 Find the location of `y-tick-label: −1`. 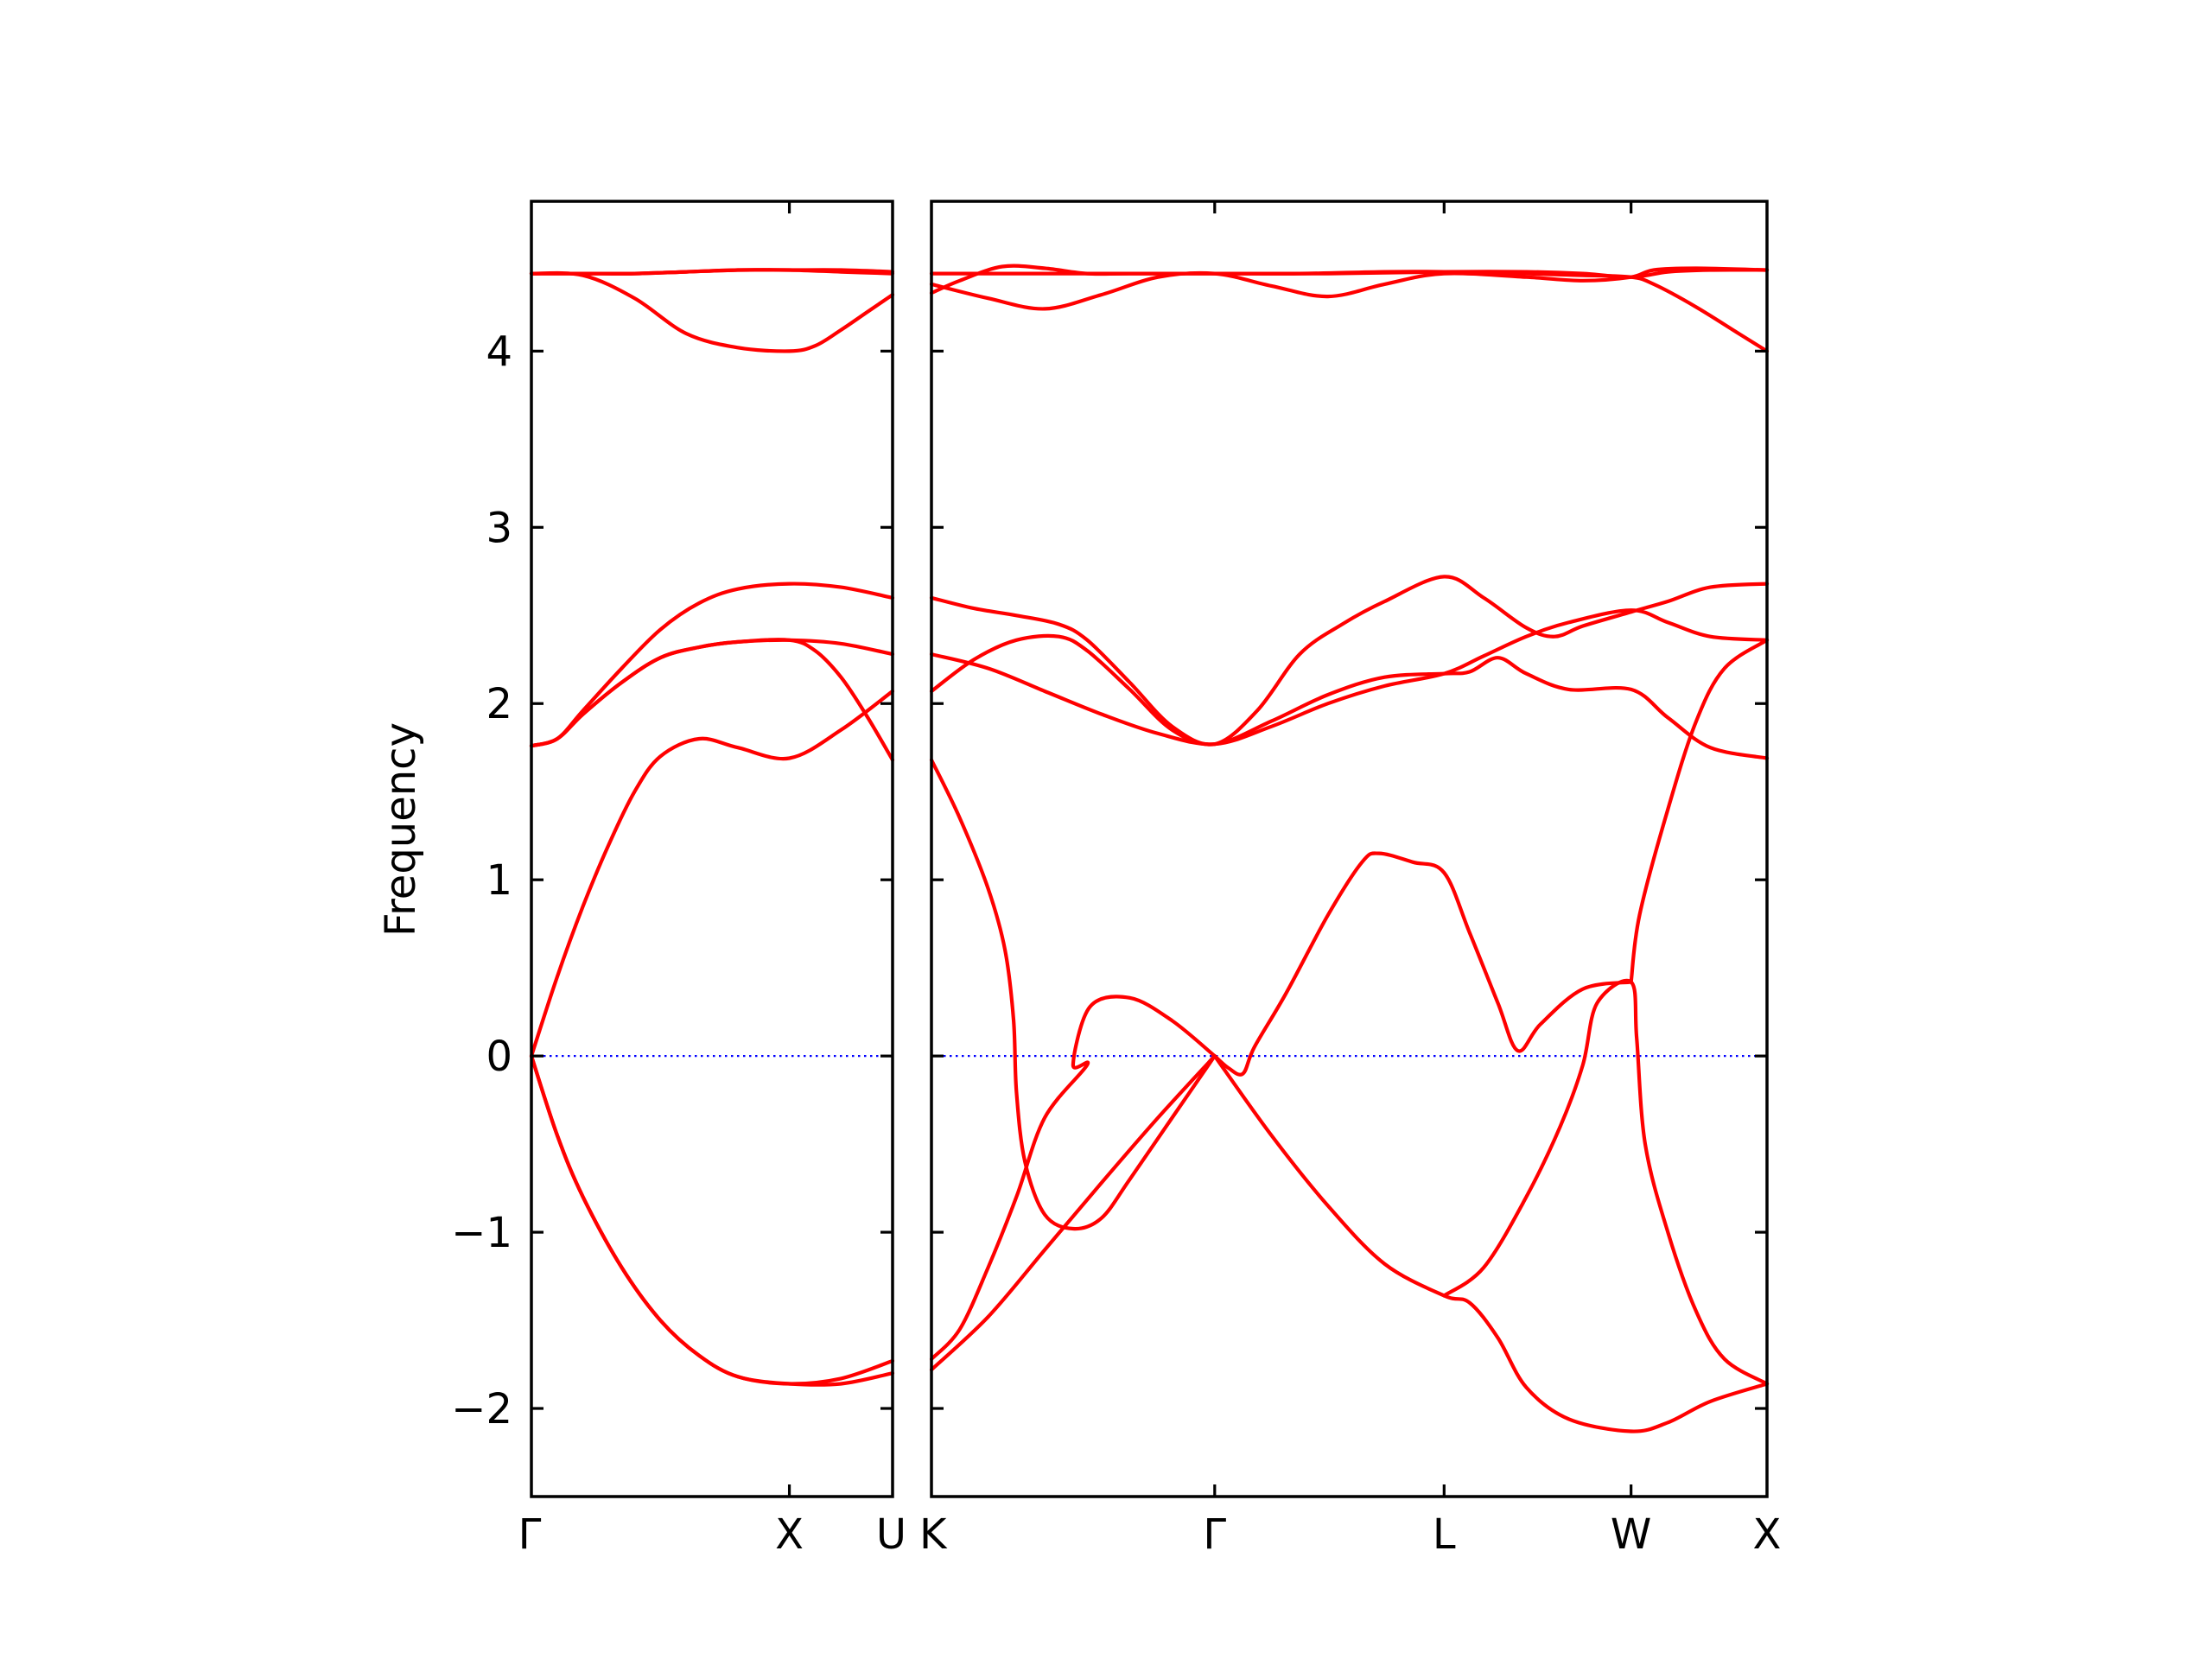

y-tick-label: −1 is located at coordinates (481, 1233).